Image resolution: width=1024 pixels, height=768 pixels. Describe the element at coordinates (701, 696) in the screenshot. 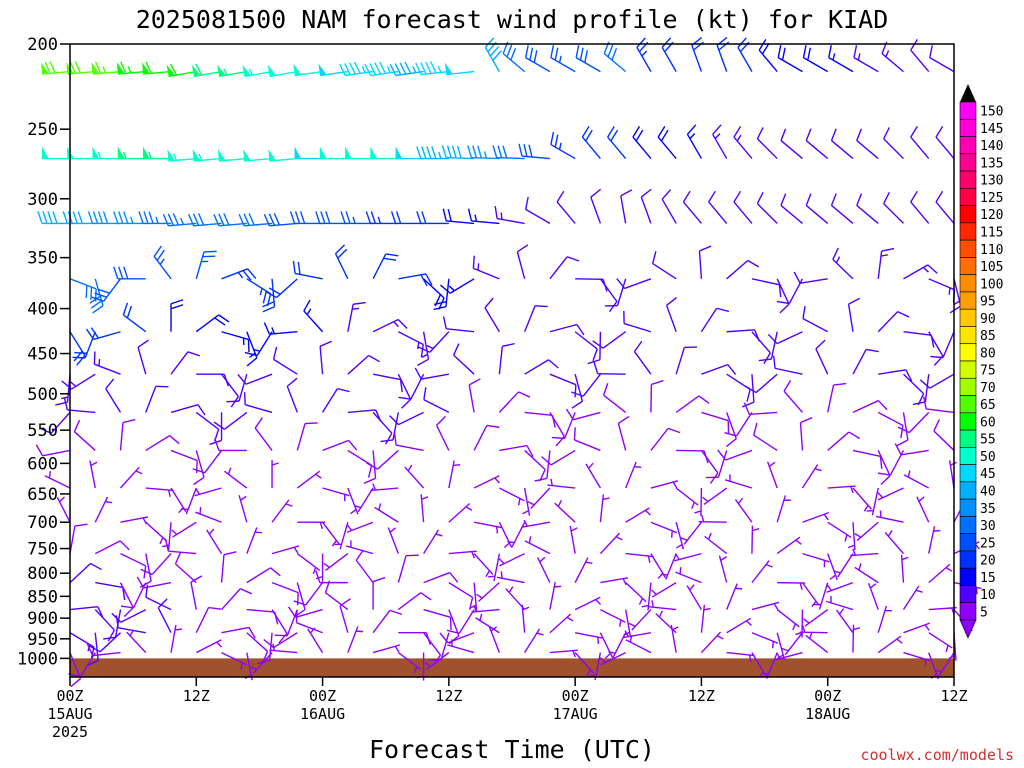

I see `x-tick-label: 12Z` at that location.